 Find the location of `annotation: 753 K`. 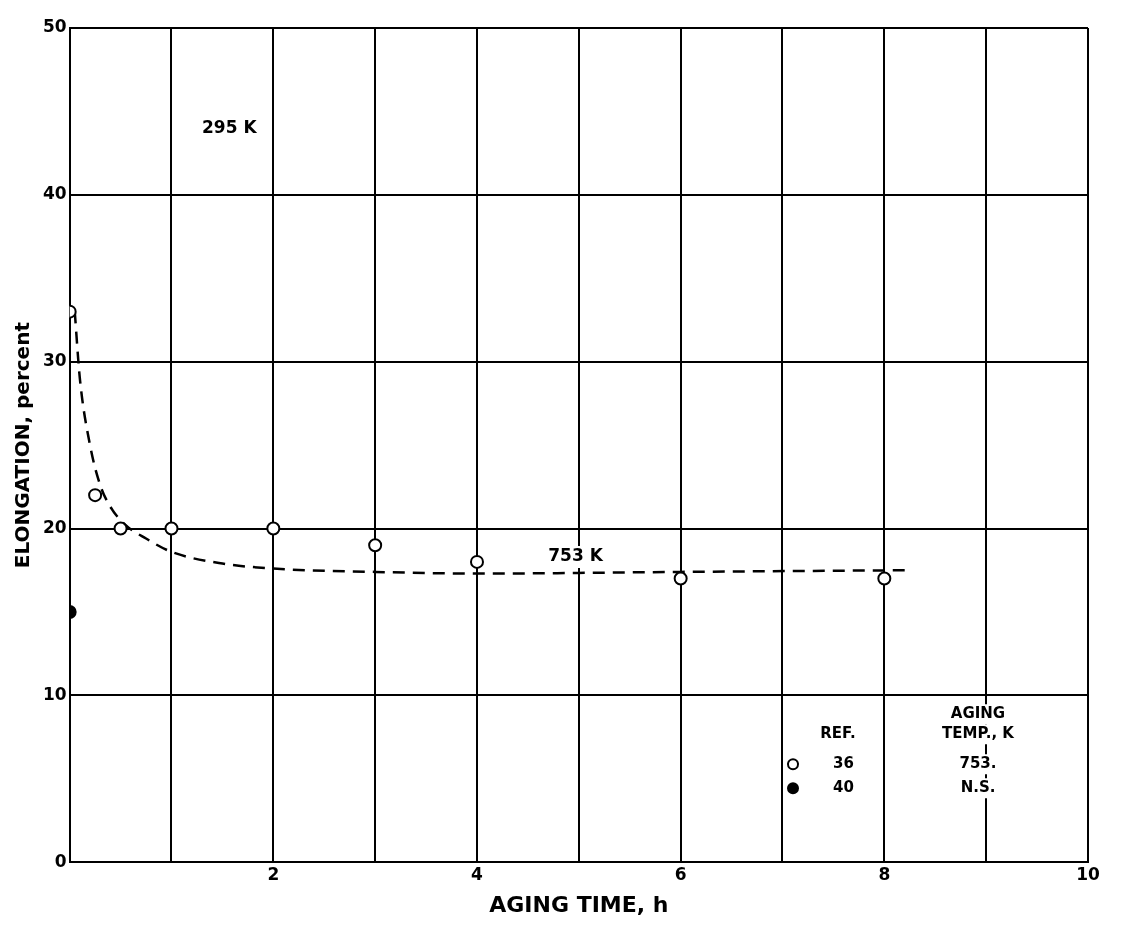

annotation: 753 K is located at coordinates (576, 555).